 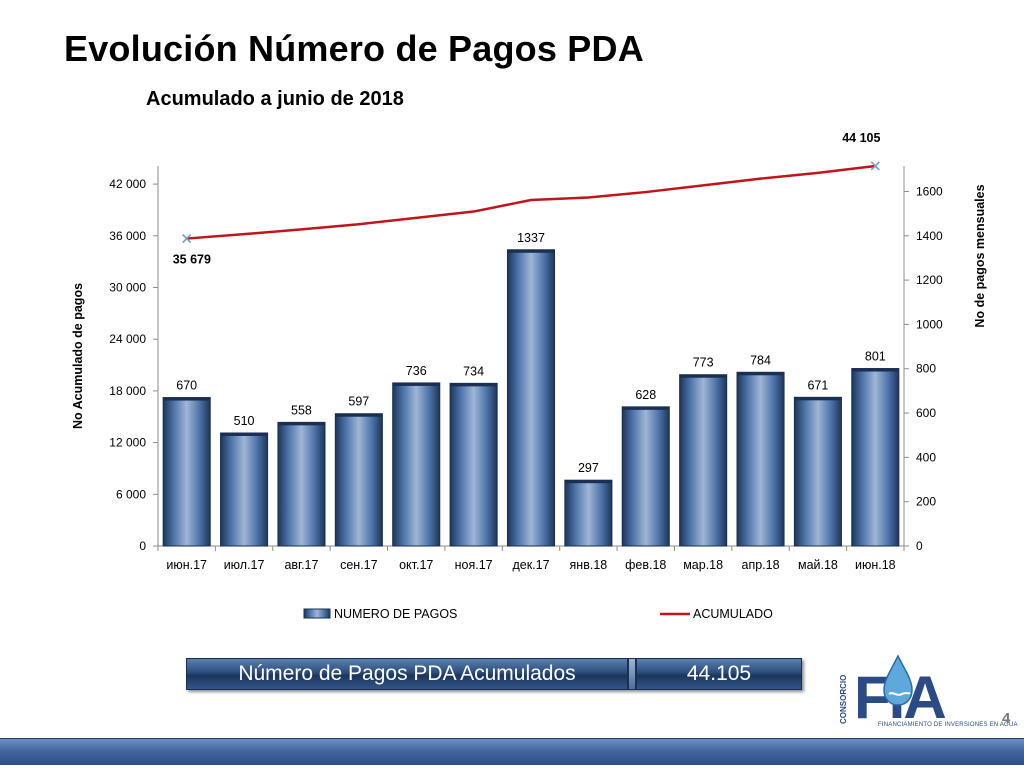 What do you see at coordinates (78, 356) in the screenshot?
I see `left-axis-title: No Acumulado de pagos` at bounding box center [78, 356].